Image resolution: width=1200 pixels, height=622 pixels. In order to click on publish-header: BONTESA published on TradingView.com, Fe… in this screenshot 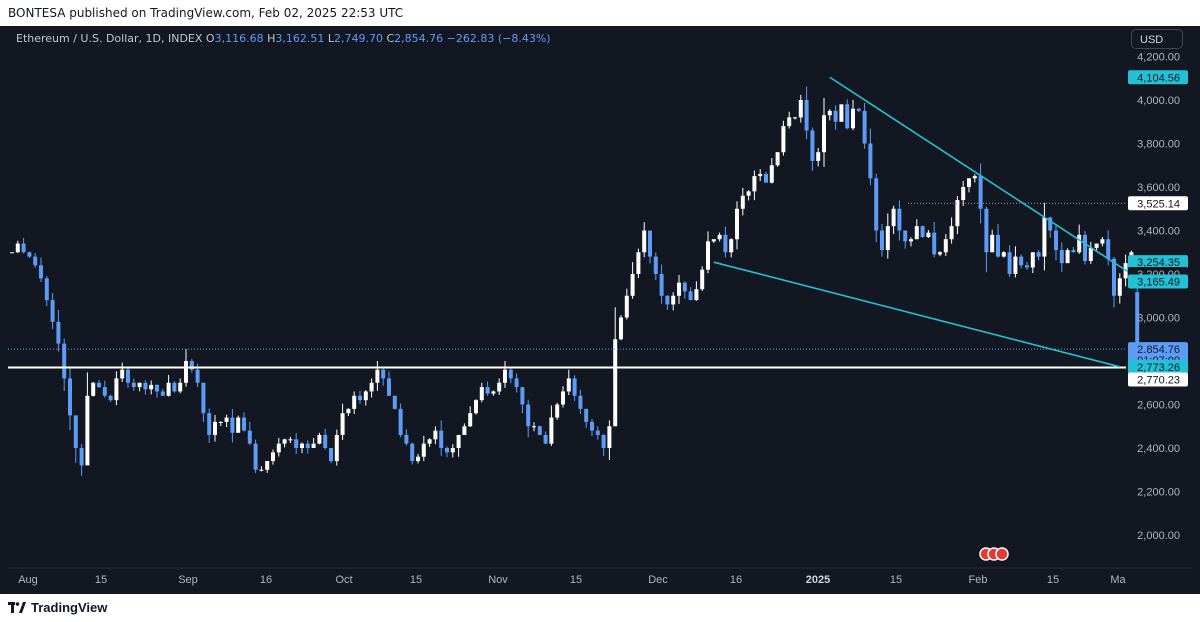, I will do `click(600, 13)`.